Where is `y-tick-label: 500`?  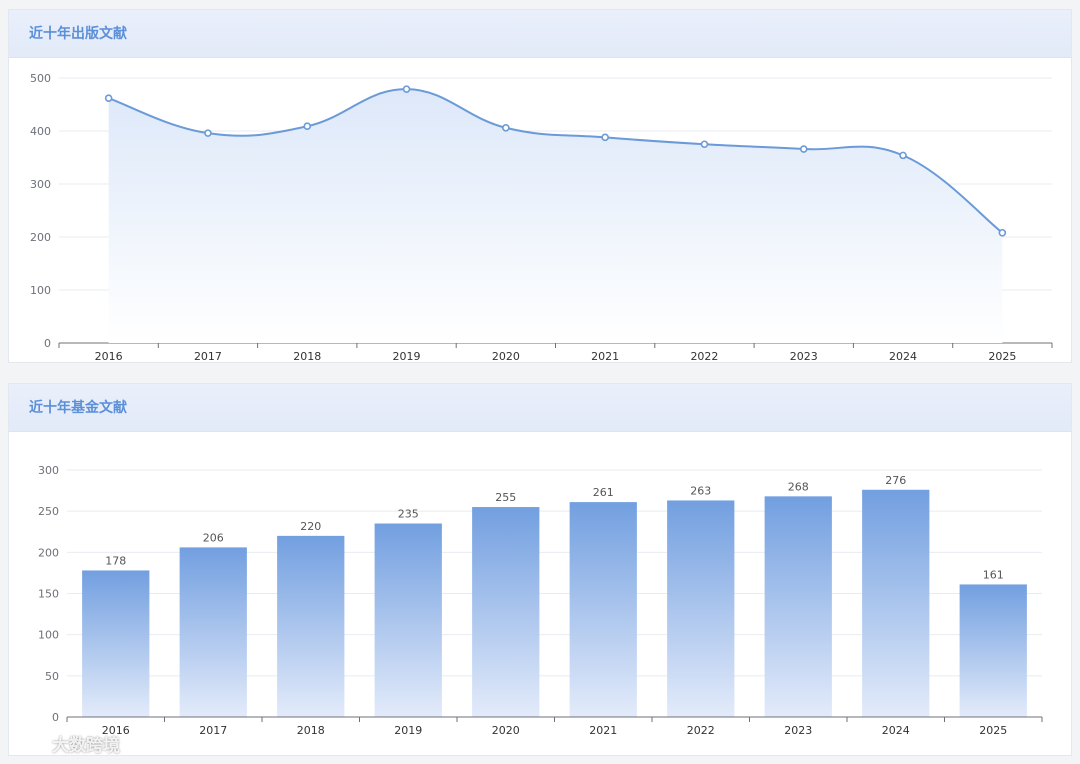
y-tick-label: 500 is located at coordinates (40, 78).